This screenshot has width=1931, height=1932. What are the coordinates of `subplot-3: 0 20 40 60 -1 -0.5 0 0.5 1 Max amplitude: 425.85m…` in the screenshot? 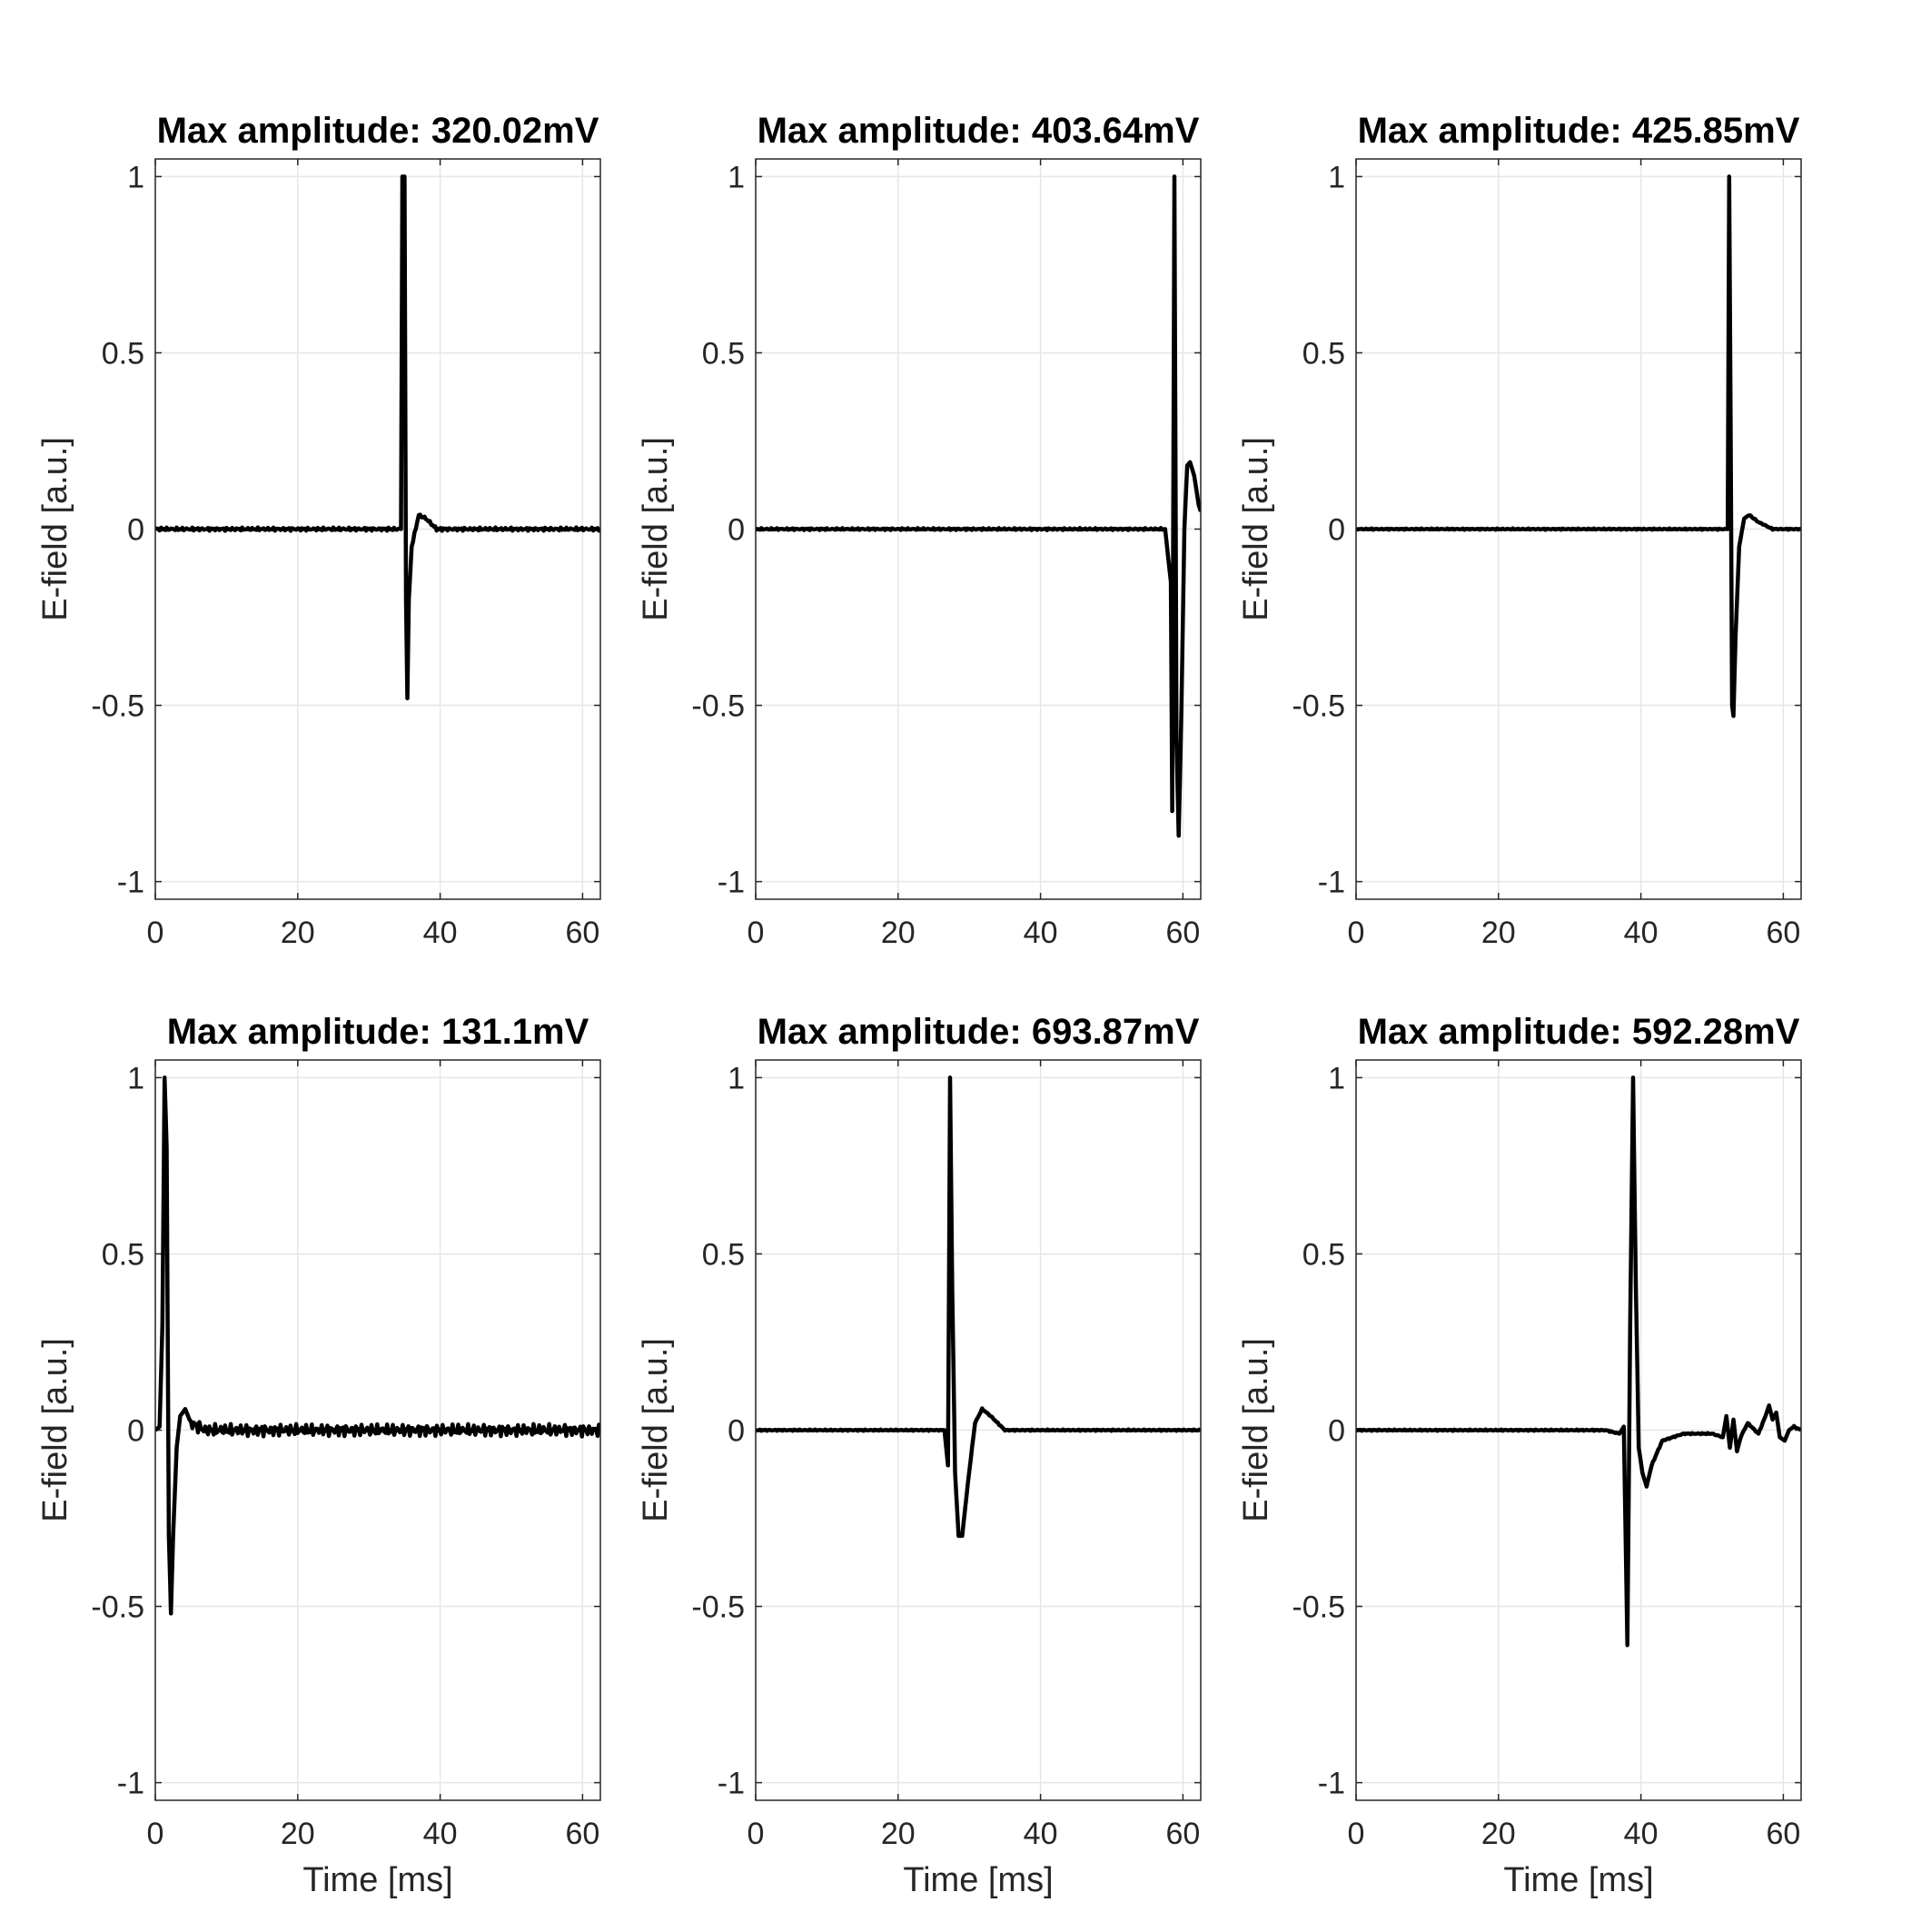 It's located at (1519, 530).